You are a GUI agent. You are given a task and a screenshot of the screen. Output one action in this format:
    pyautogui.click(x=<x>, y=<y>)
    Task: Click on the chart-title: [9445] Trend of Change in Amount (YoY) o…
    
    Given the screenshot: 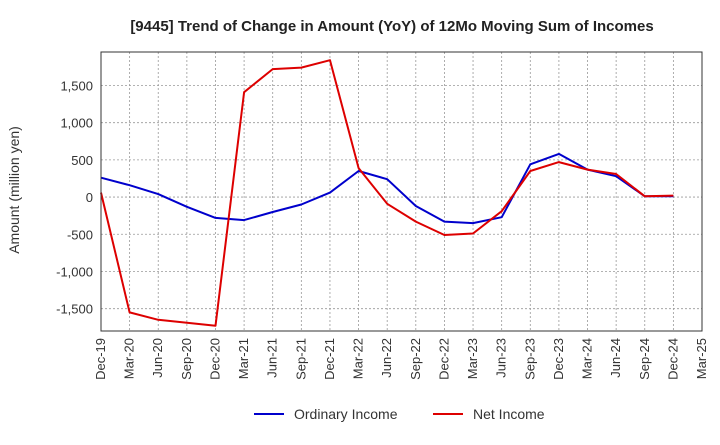 What is the action you would take?
    pyautogui.click(x=391, y=26)
    